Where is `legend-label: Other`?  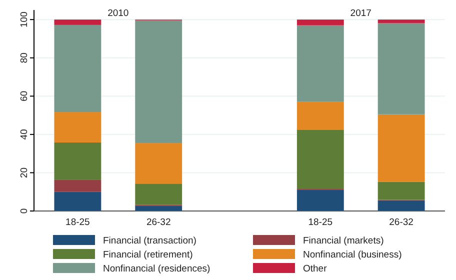 legend-label: Other is located at coordinates (315, 269).